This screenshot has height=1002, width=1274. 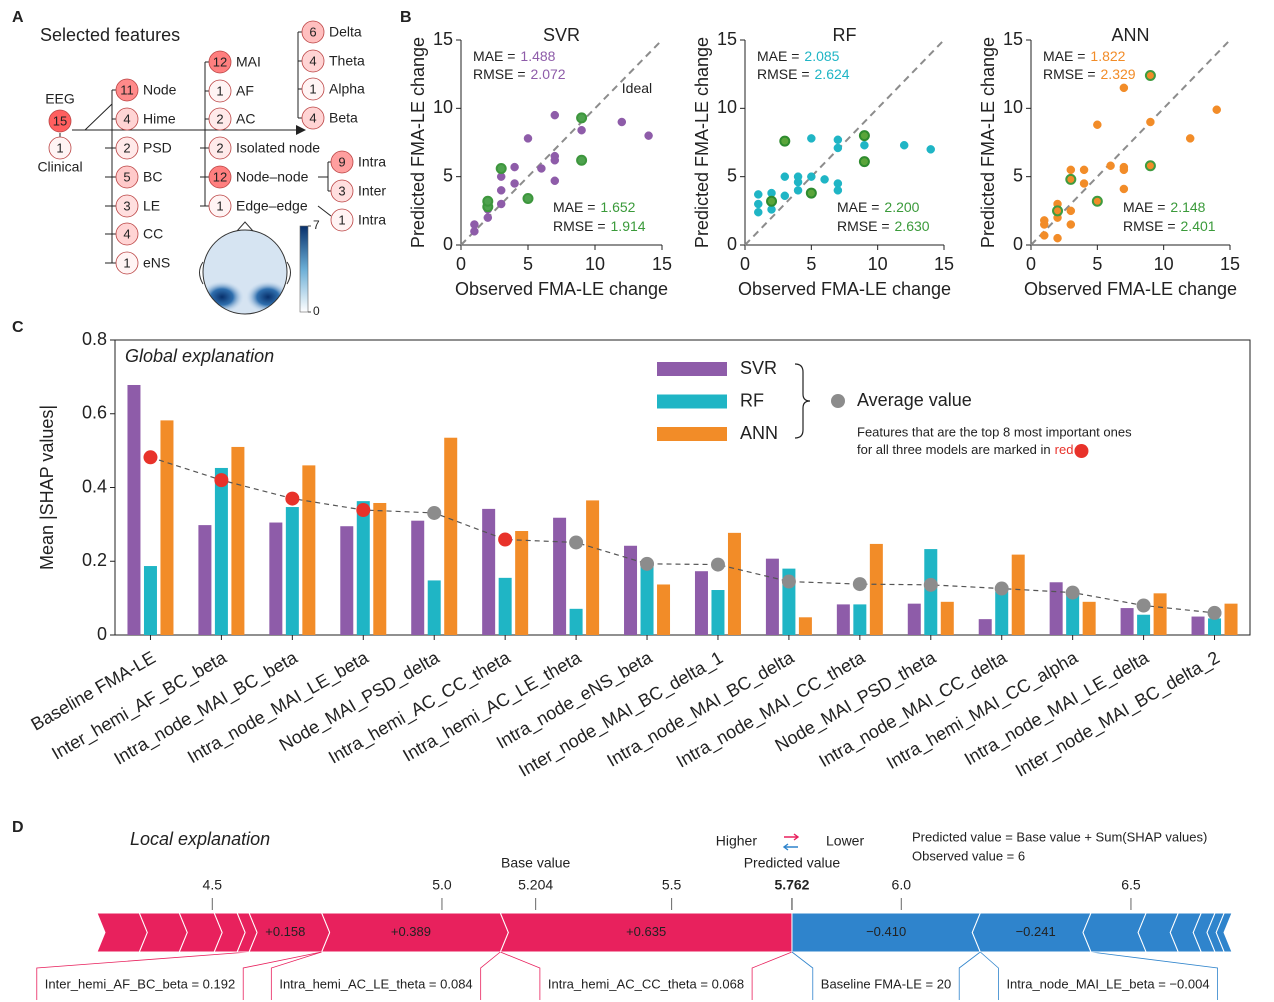 What do you see at coordinates (790, 847) in the screenshot?
I see `direction-arrow` at bounding box center [790, 847].